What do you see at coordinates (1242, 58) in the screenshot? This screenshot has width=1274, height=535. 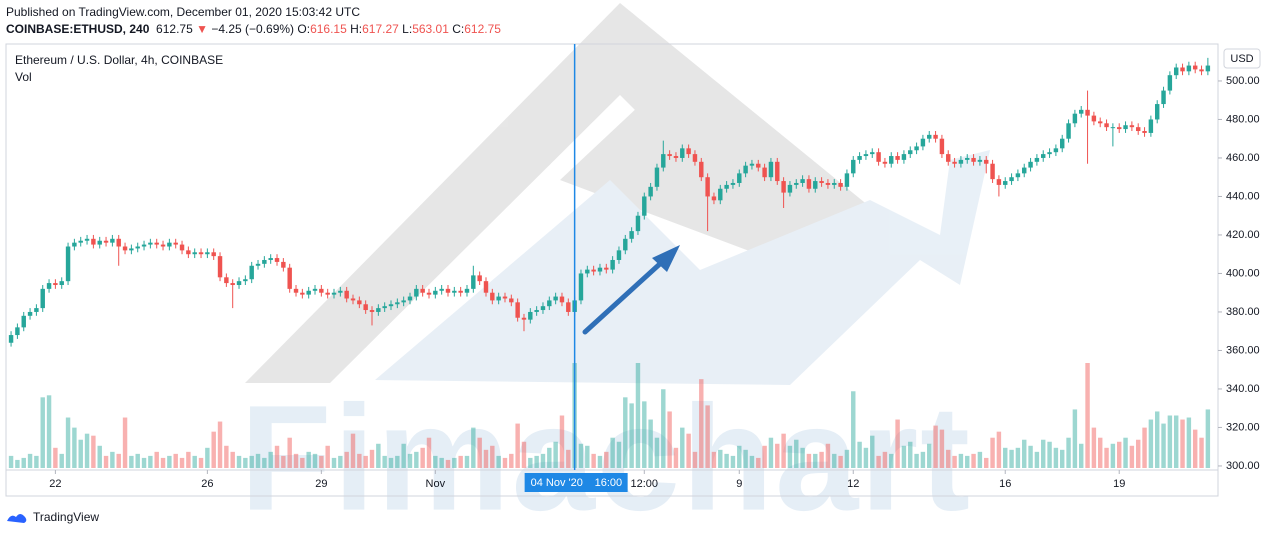 I see `currency-box` at bounding box center [1242, 58].